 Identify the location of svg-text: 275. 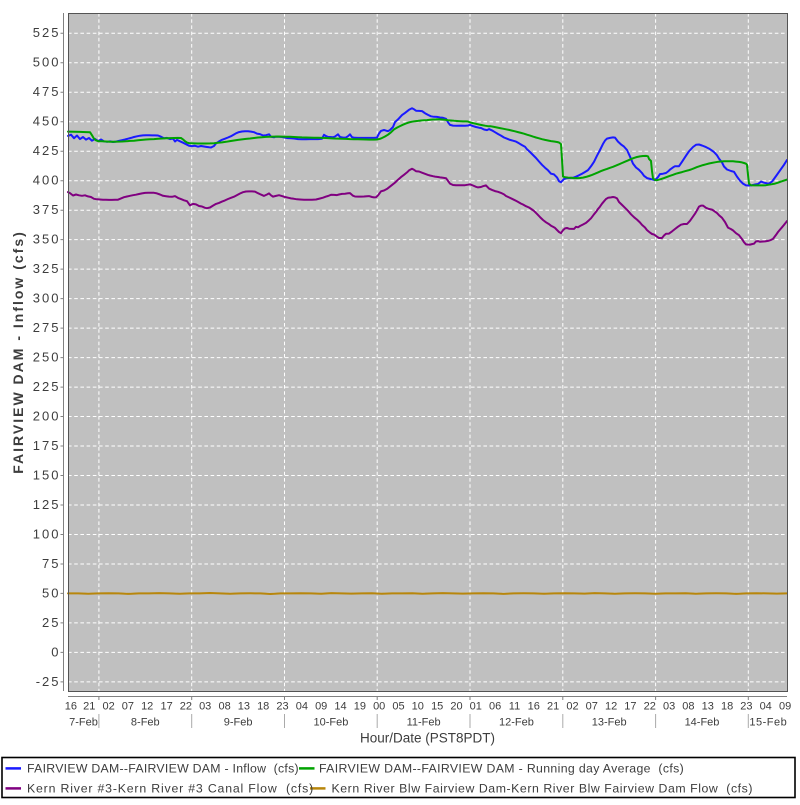
(47, 327).